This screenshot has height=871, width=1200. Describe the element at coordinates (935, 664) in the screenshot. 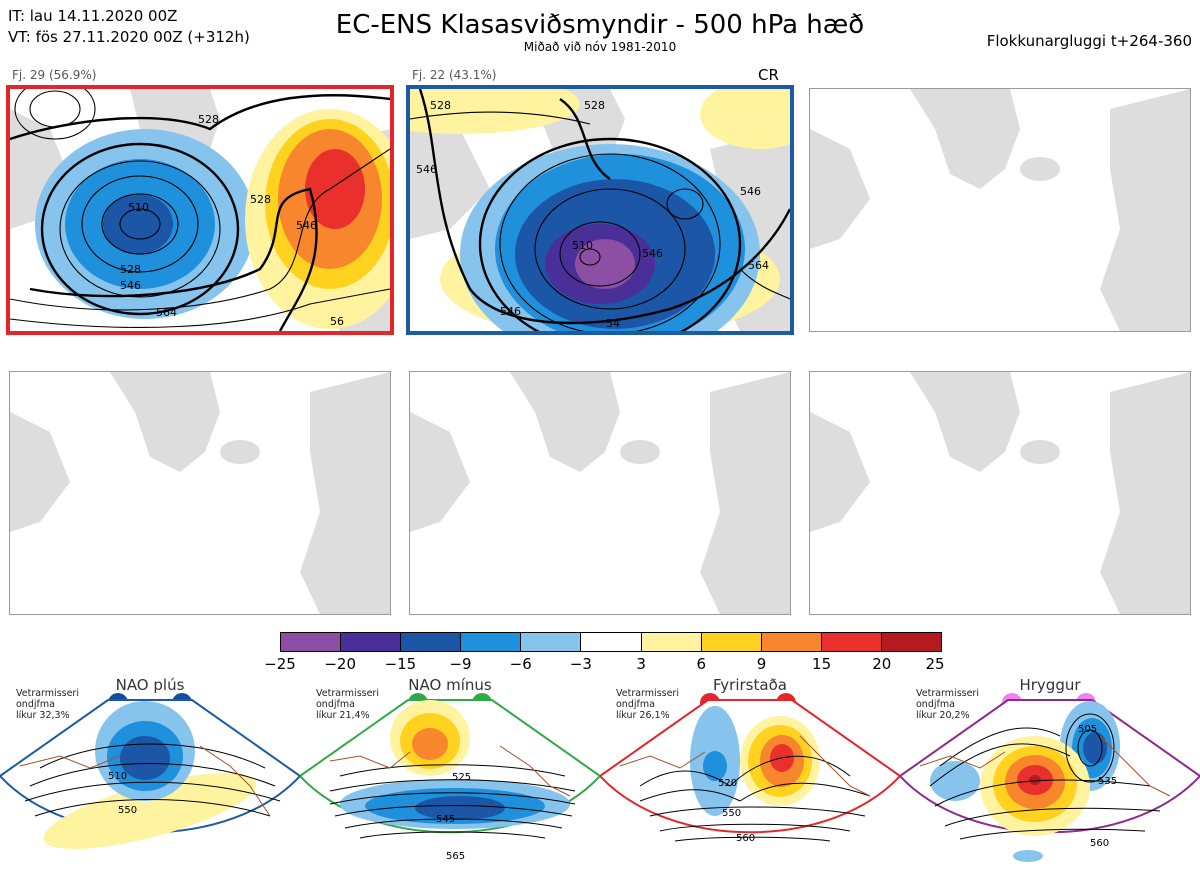

I see `colorbar-tick: 25` at that location.